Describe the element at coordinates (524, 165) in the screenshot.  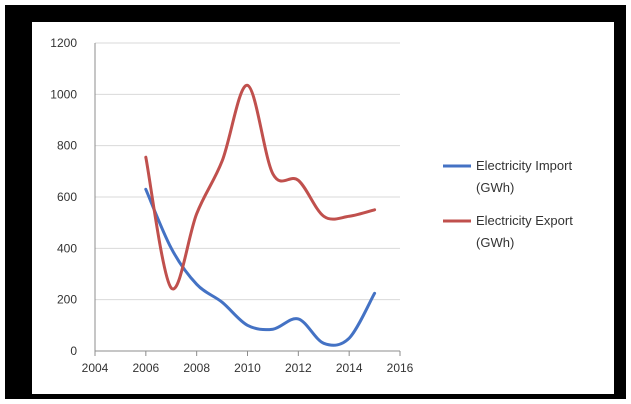
I see `legend-label: Electricity Import` at that location.